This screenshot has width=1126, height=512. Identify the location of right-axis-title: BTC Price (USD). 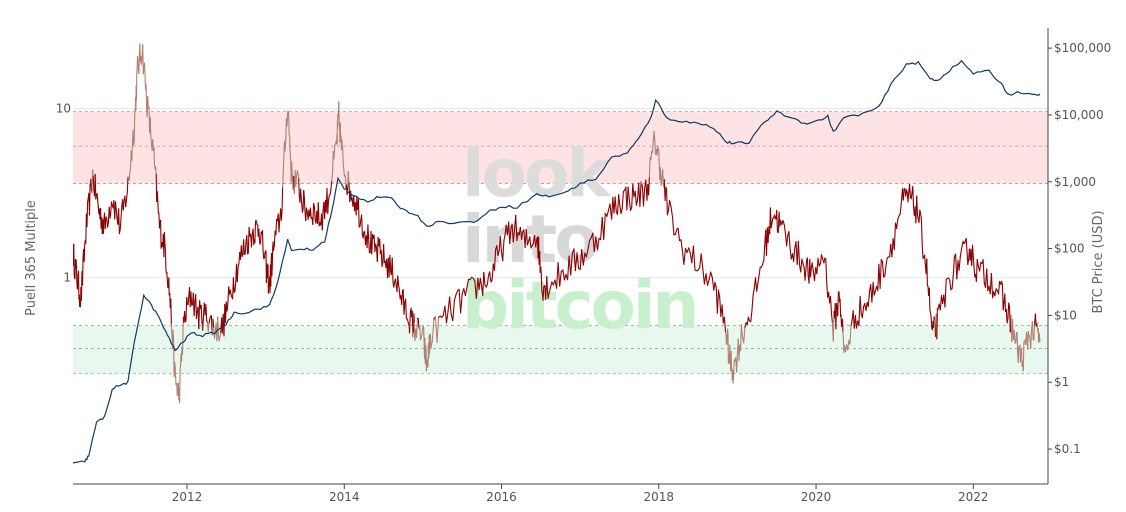
(1098, 261).